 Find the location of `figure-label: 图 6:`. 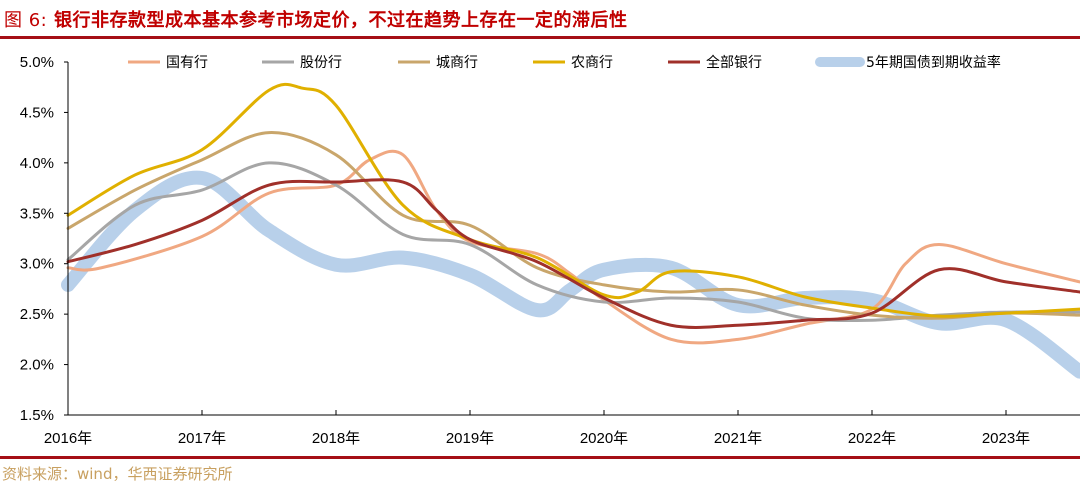

figure-label: 图 6: is located at coordinates (26, 20).